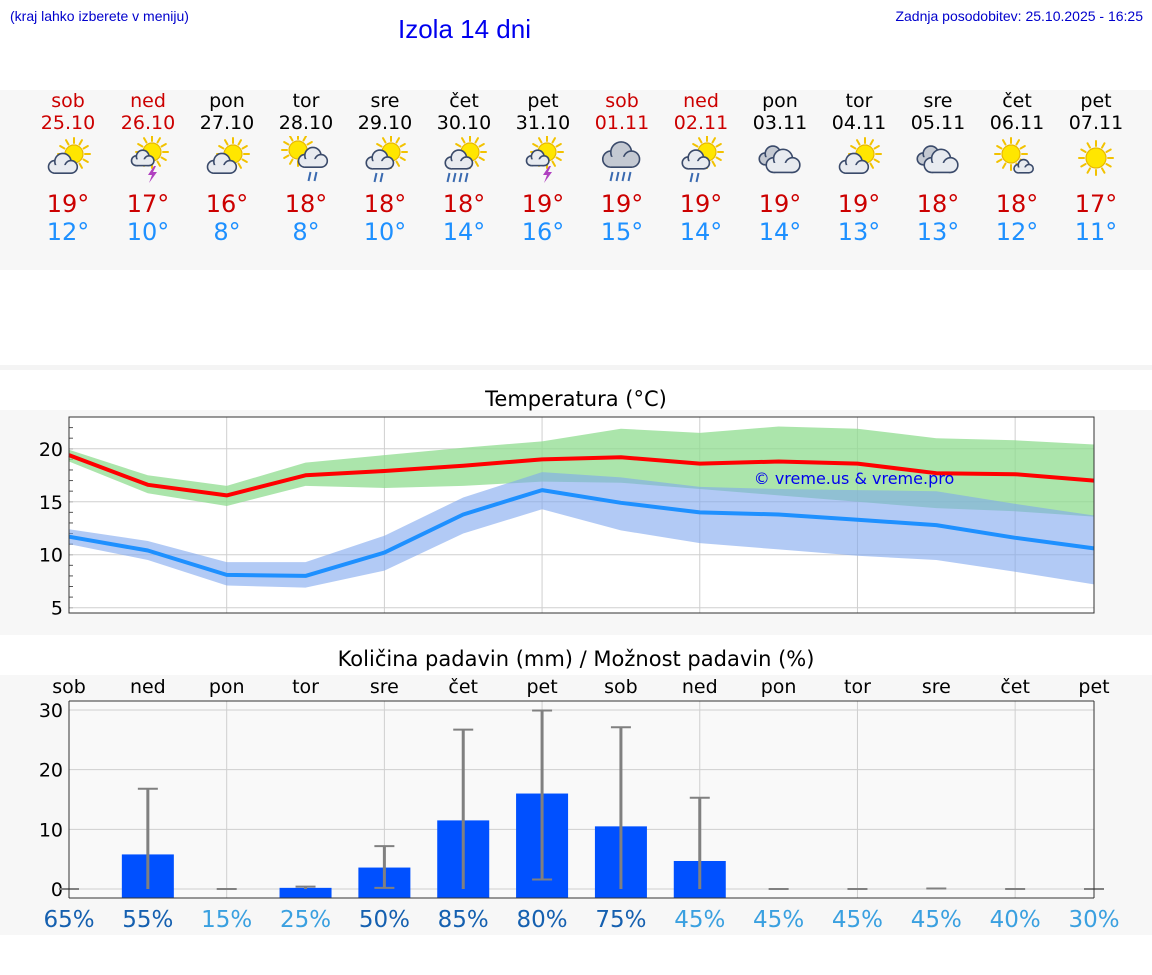  What do you see at coordinates (1017, 101) in the screenshot?
I see `day-name: čet` at bounding box center [1017, 101].